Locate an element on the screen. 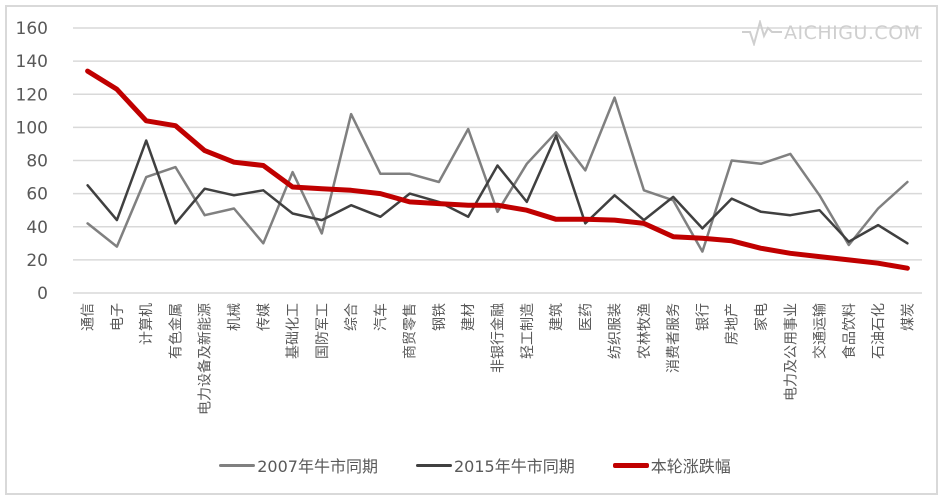 This screenshot has height=501, width=950. y-tick-label: 20 is located at coordinates (37, 261).